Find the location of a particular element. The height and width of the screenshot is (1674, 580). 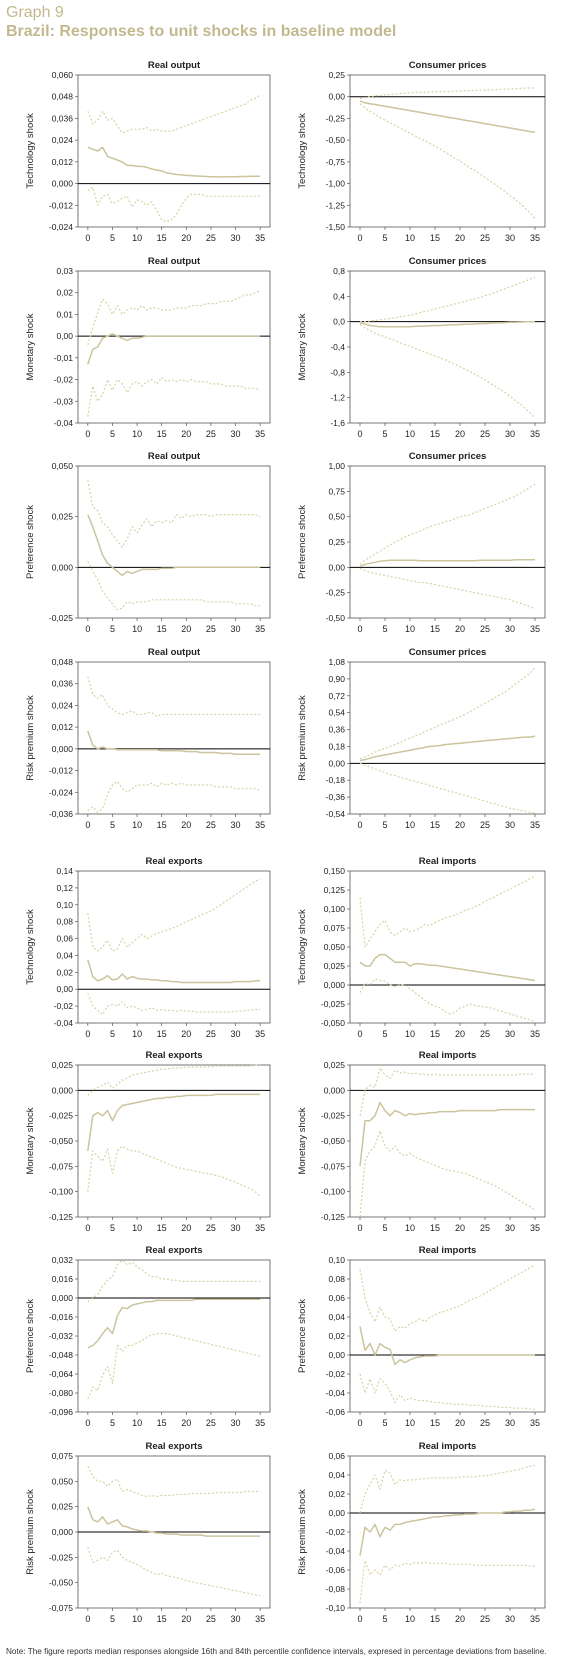

y-tick-label: 0,90 is located at coordinates (336, 679).